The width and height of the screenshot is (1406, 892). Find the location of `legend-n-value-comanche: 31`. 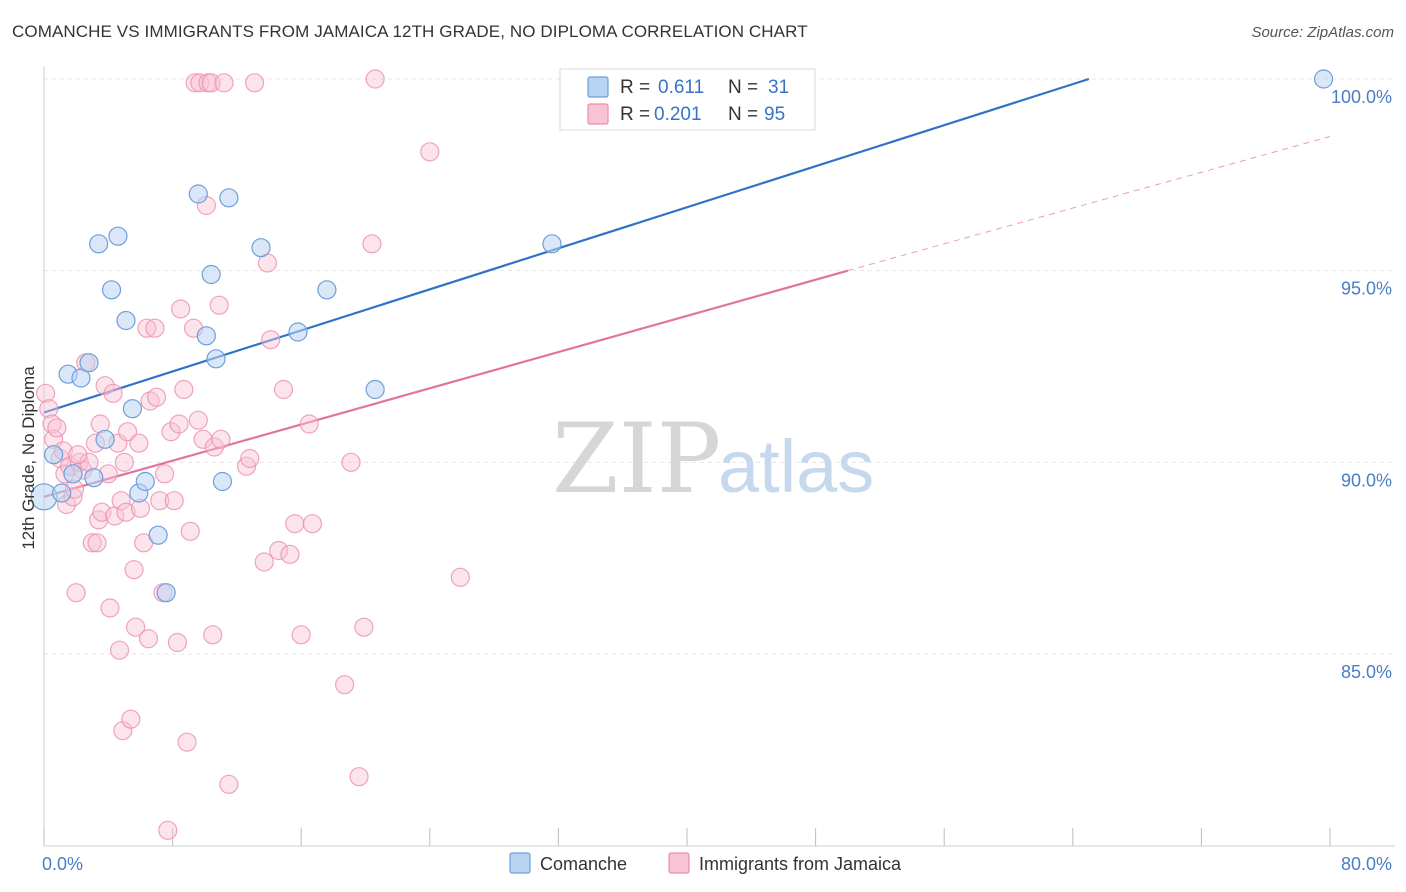

legend-n-value-comanche: 31 is located at coordinates (778, 87).